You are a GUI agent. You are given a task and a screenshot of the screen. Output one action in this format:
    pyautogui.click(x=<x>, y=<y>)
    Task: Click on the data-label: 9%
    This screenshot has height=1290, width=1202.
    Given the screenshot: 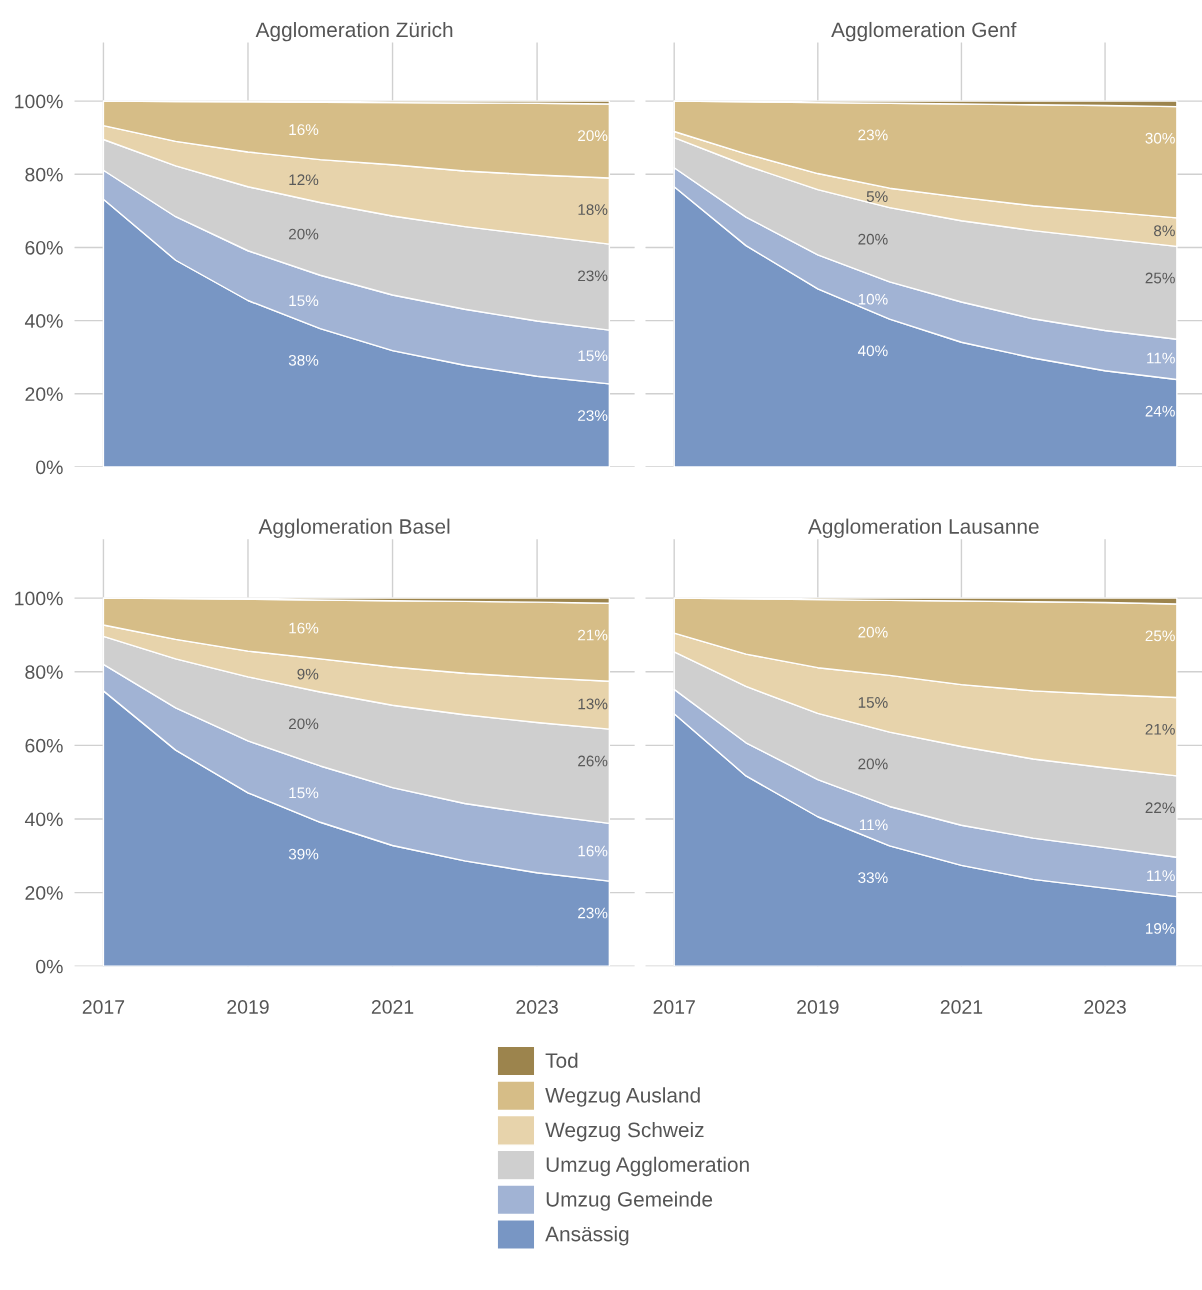 What is the action you would take?
    pyautogui.click(x=308, y=674)
    